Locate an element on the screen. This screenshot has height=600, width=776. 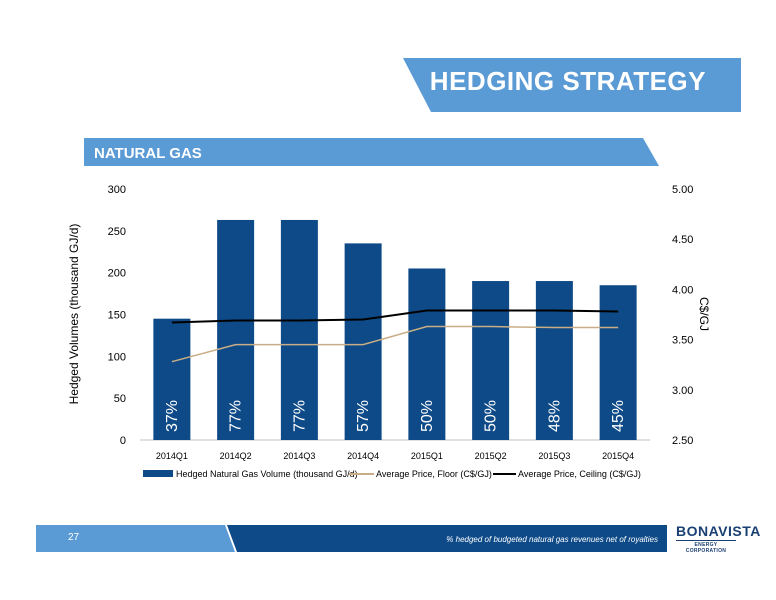
y2-tick-label: 4.00 is located at coordinates (682, 290).